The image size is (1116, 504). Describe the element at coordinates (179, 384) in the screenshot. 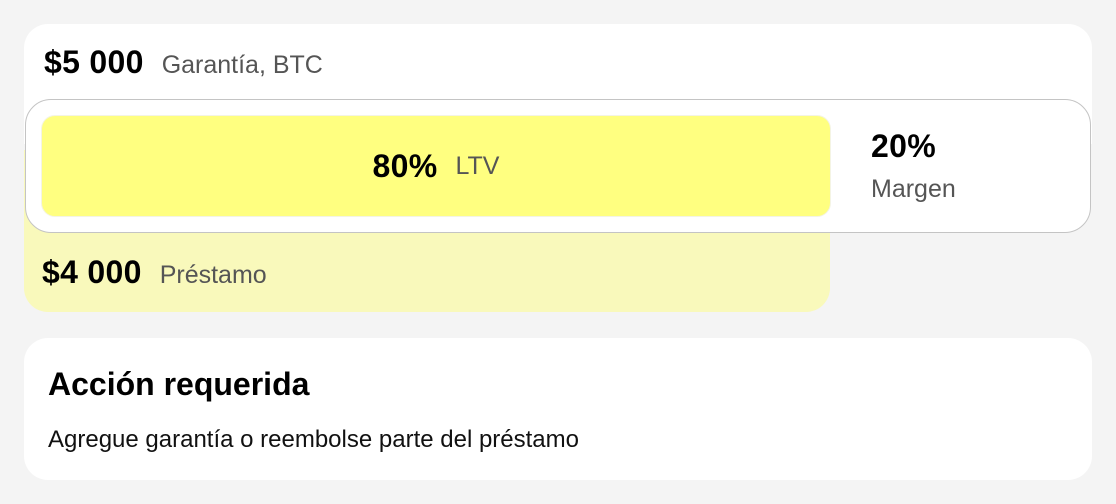

I see `action-title: Acción requerida` at that location.